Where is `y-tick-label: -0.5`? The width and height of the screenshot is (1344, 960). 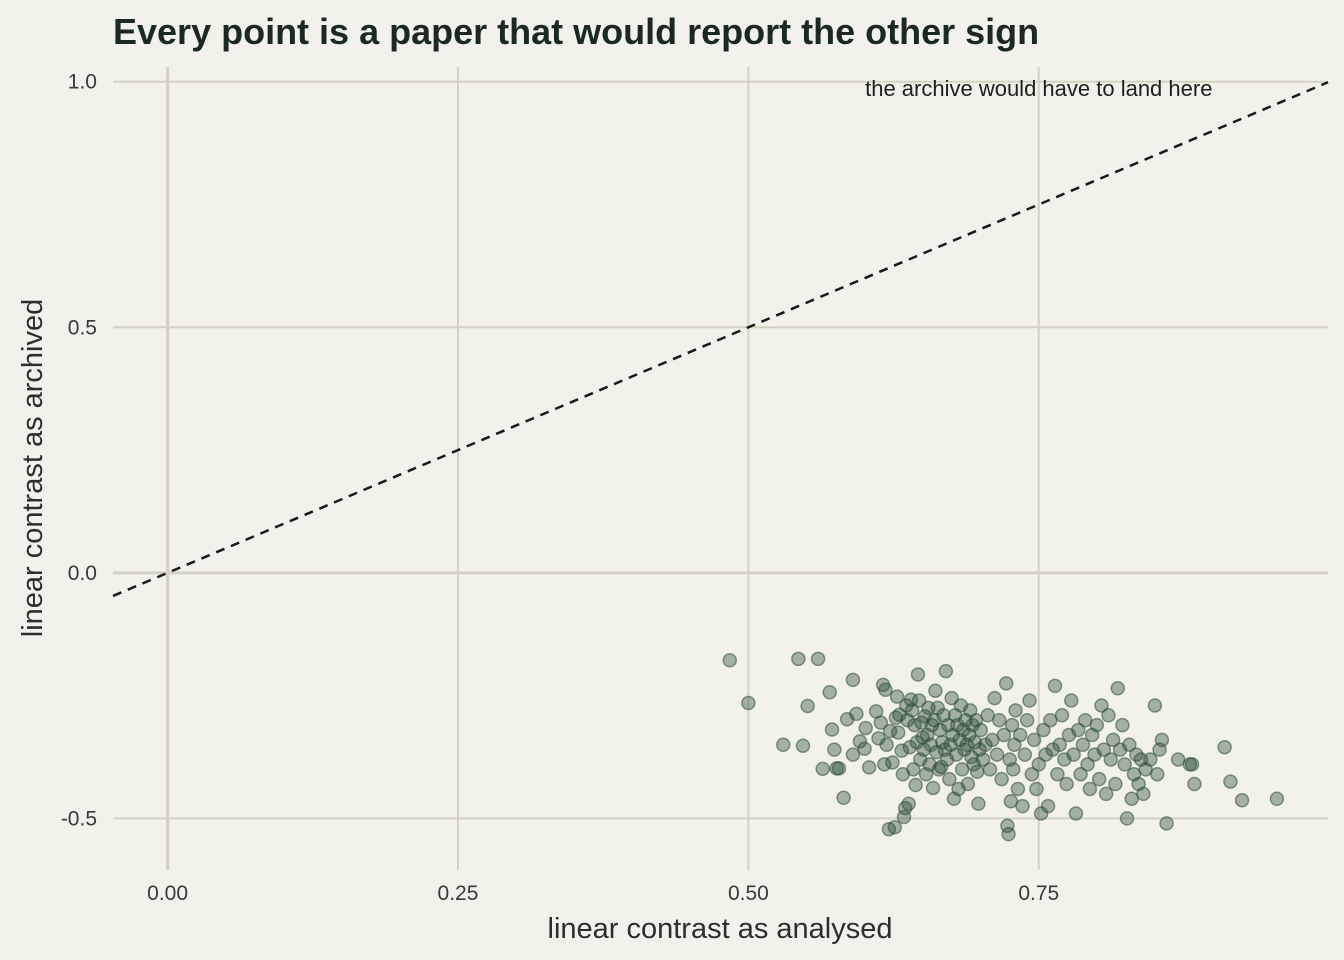
y-tick-label: -0.5 is located at coordinates (79, 818).